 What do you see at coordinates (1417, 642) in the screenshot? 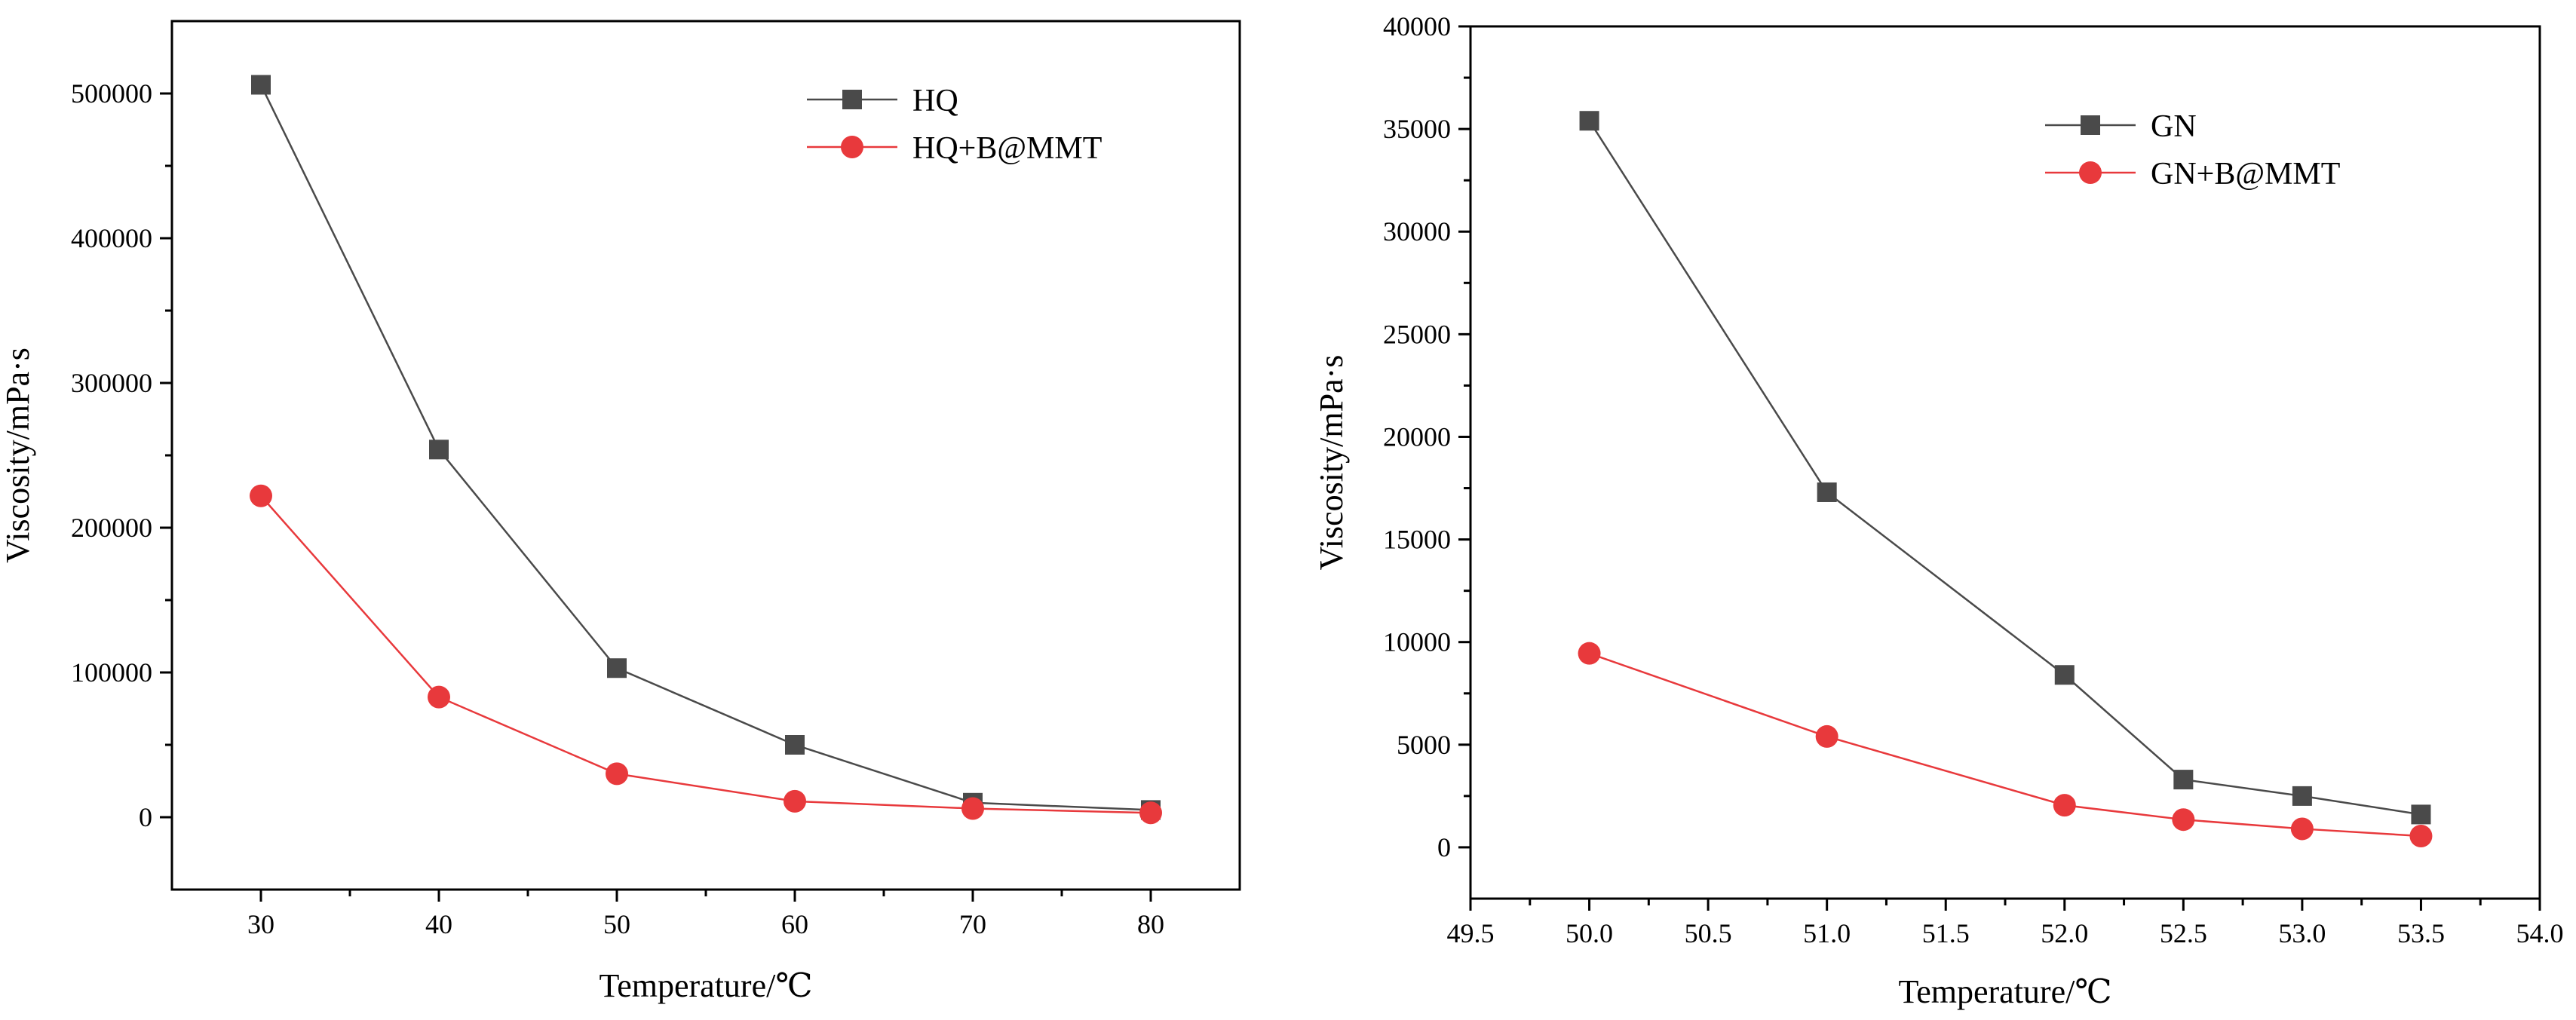
I see `y-tick-label: 10000` at bounding box center [1417, 642].